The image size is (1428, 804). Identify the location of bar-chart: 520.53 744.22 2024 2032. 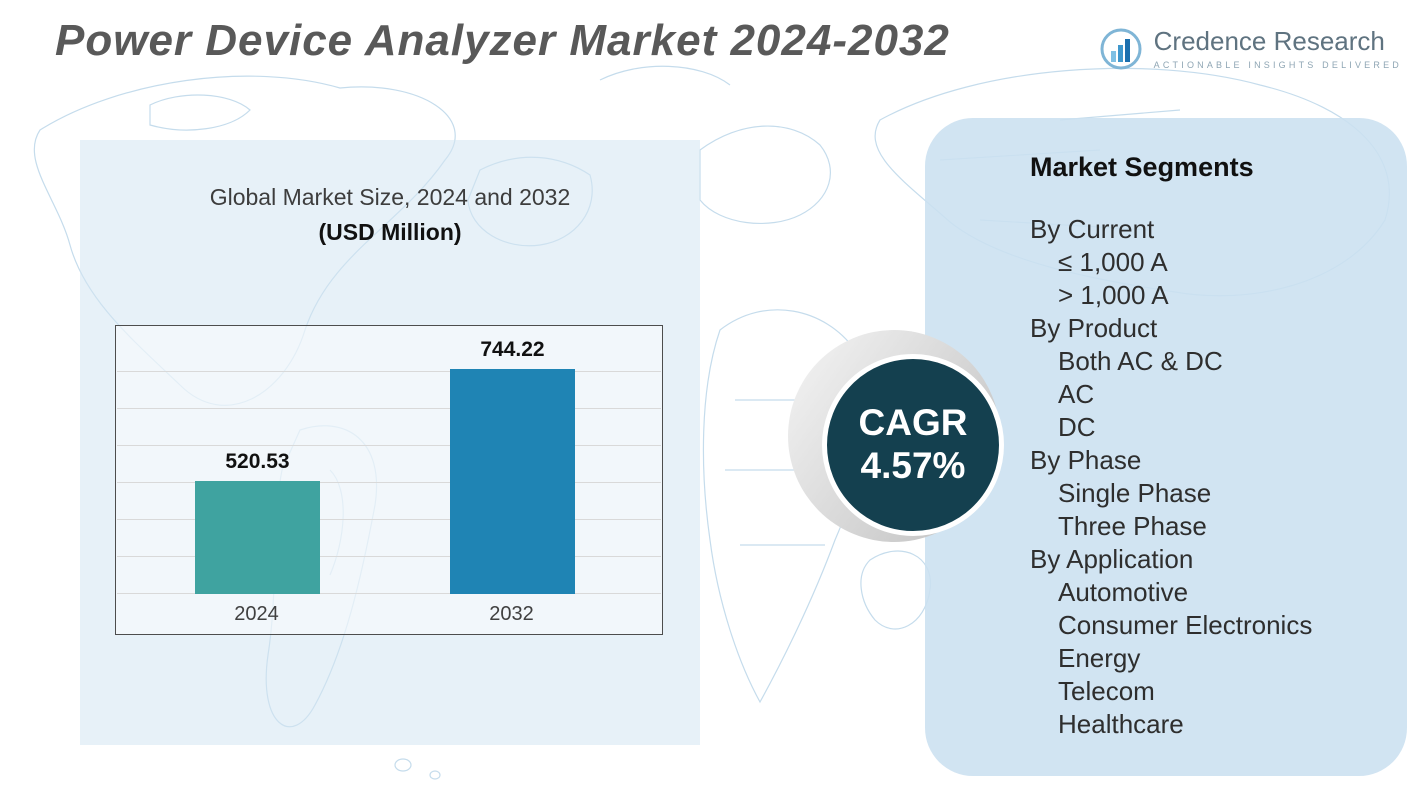
(389, 480).